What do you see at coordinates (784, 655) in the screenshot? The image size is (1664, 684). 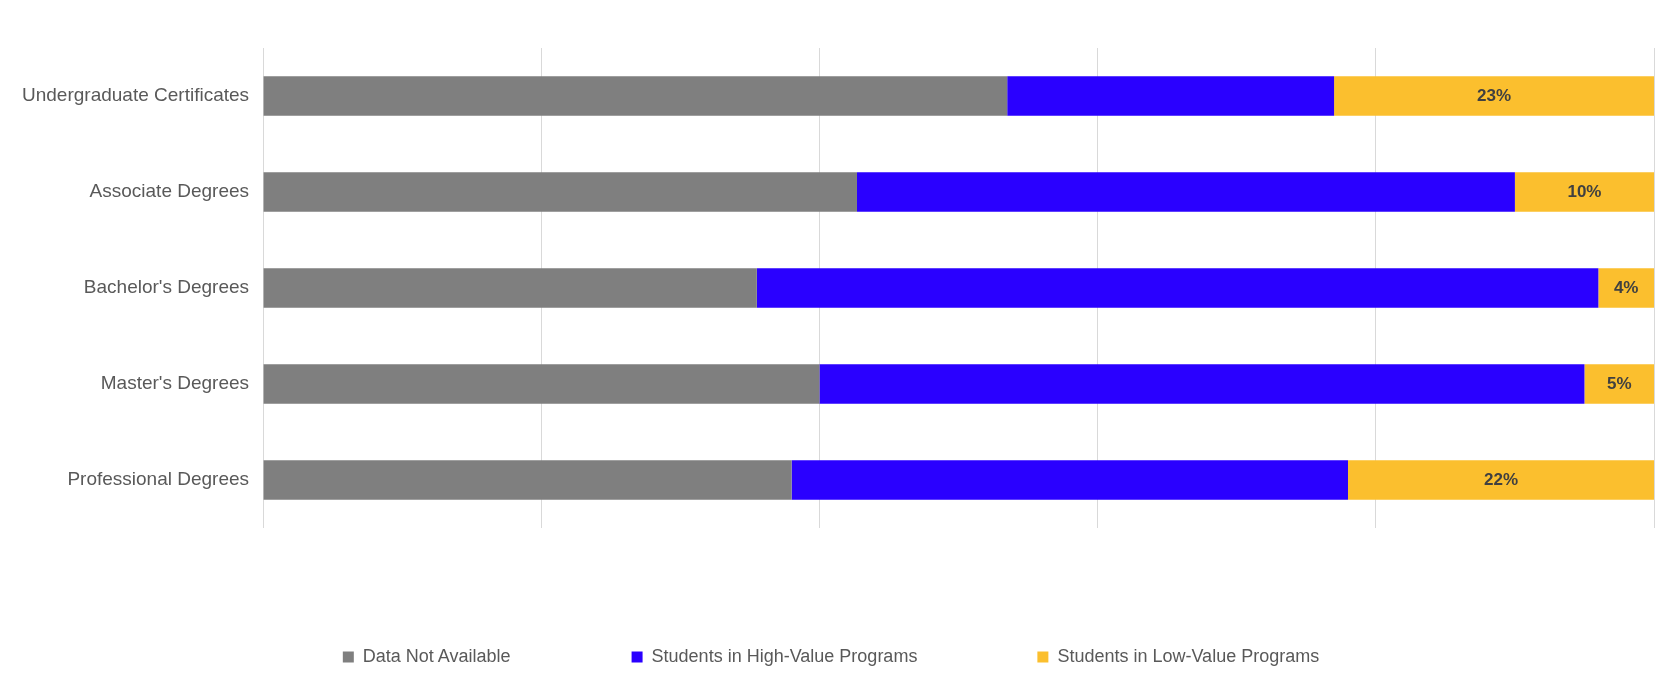 I see `legend-label: Students in High-Value Programs` at bounding box center [784, 655].